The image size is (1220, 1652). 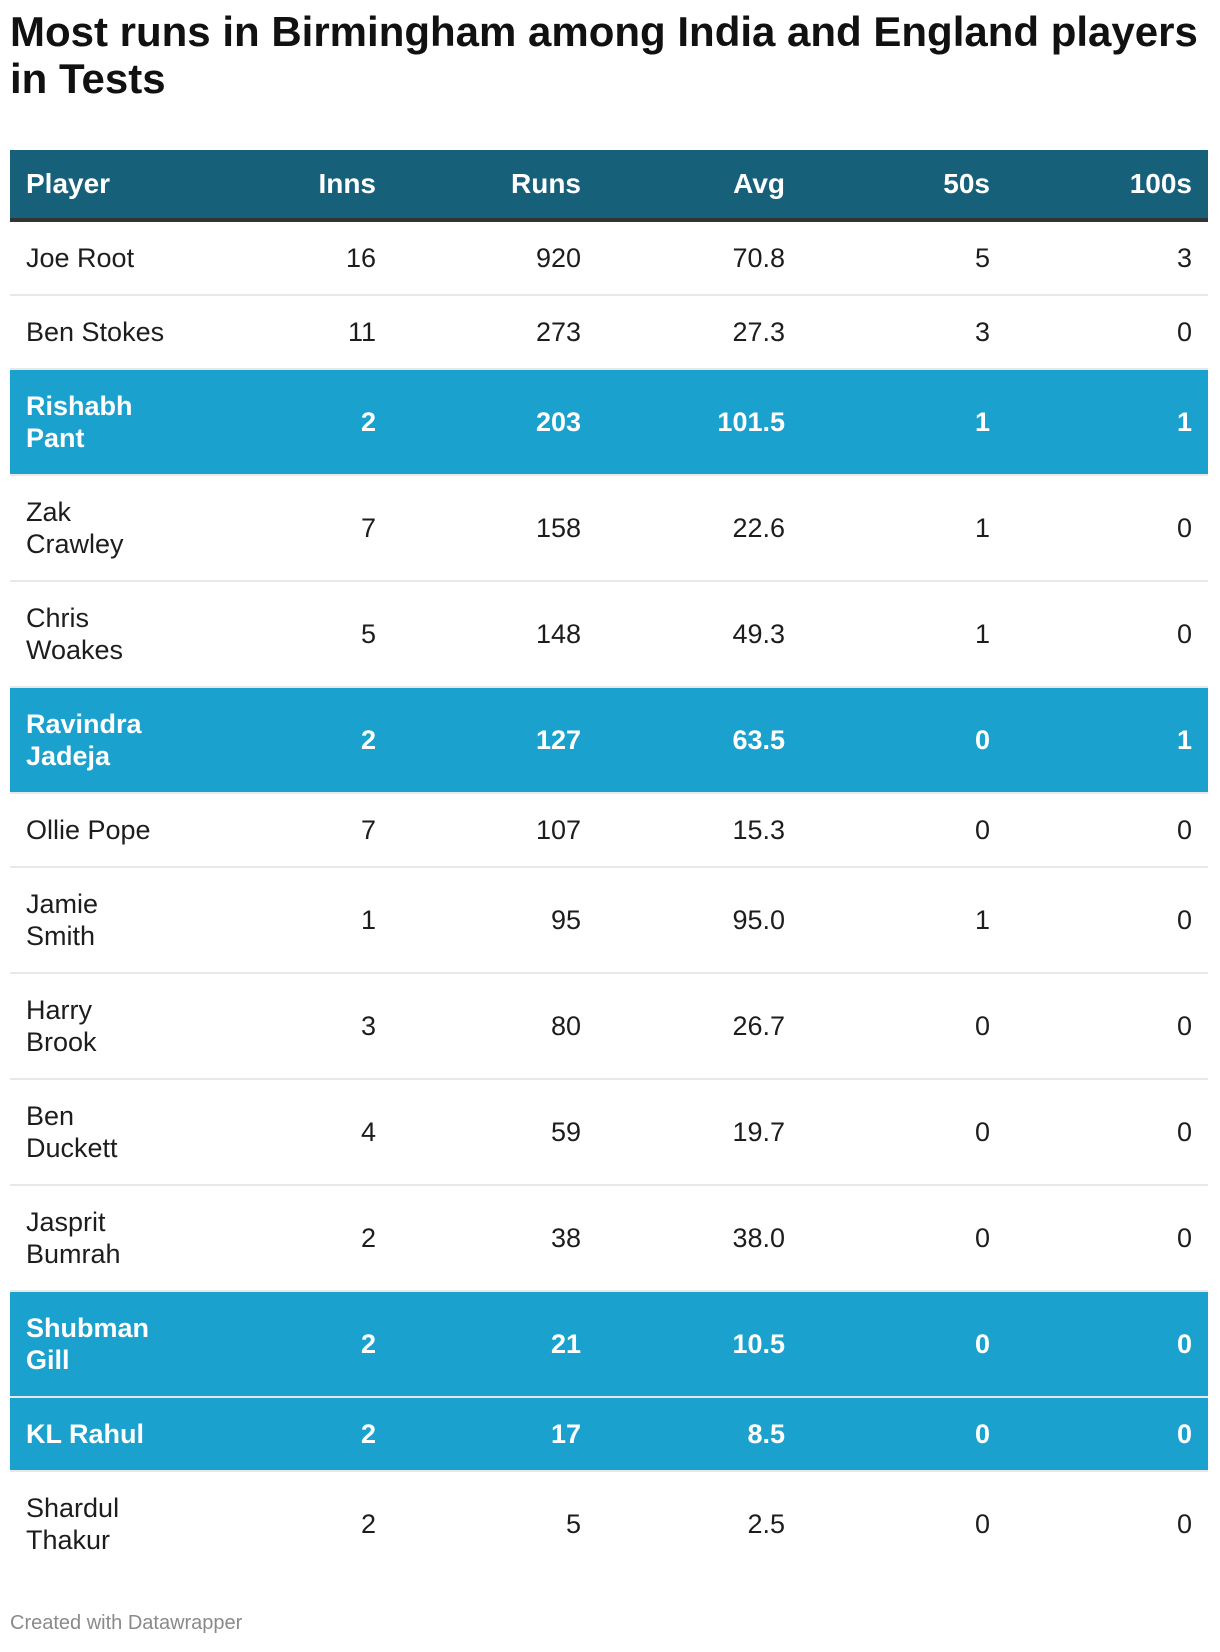 What do you see at coordinates (766, 1524) in the screenshot?
I see `avg-cell: 2.5` at bounding box center [766, 1524].